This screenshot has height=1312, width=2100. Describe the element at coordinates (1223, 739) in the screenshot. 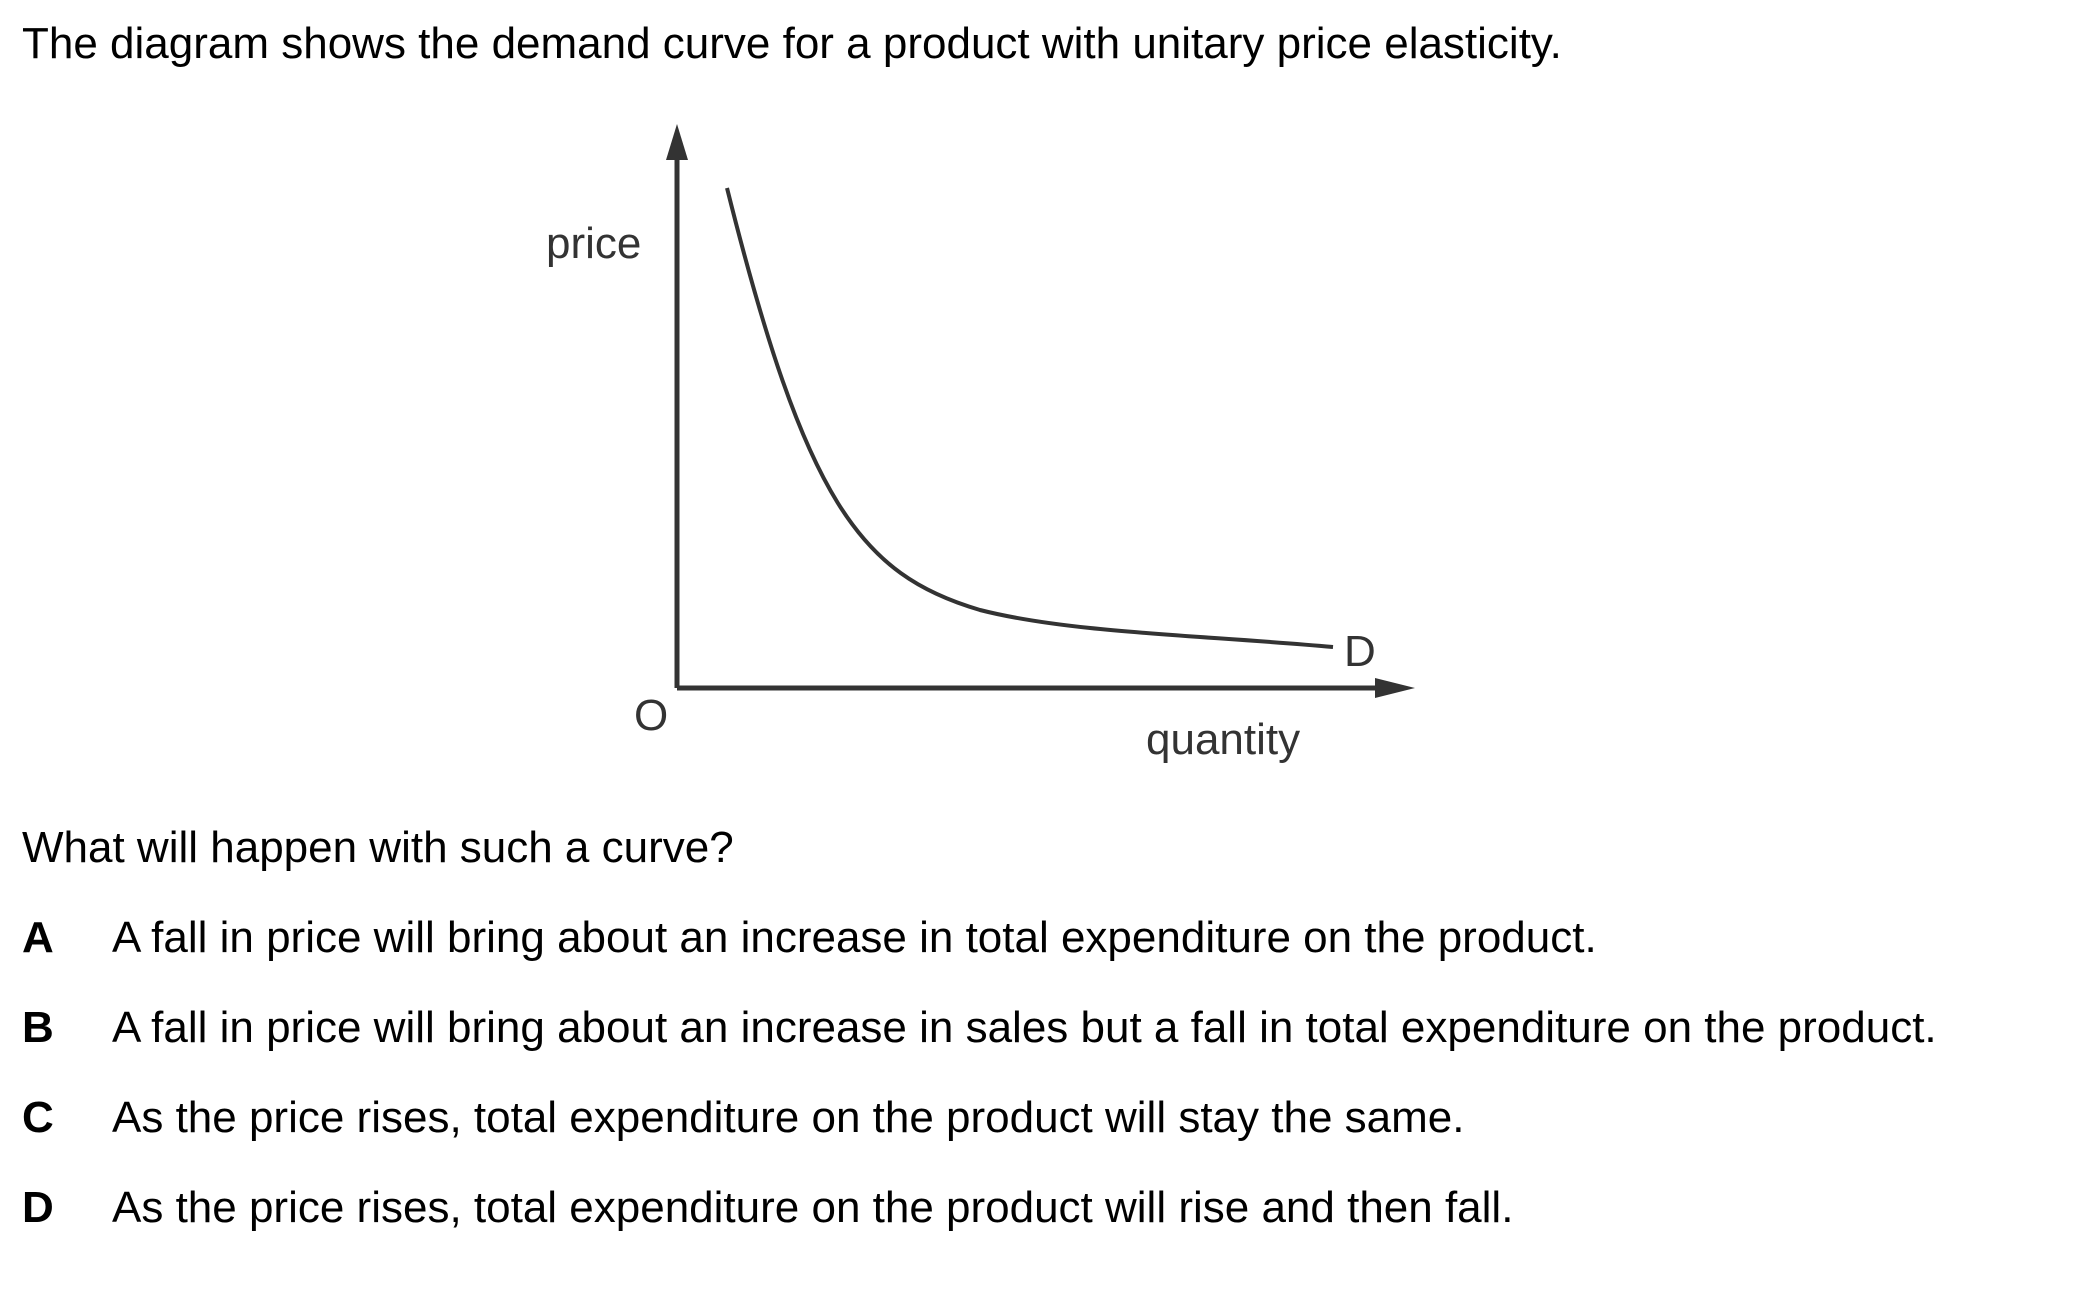

I see `x-axis-label: quantity` at that location.